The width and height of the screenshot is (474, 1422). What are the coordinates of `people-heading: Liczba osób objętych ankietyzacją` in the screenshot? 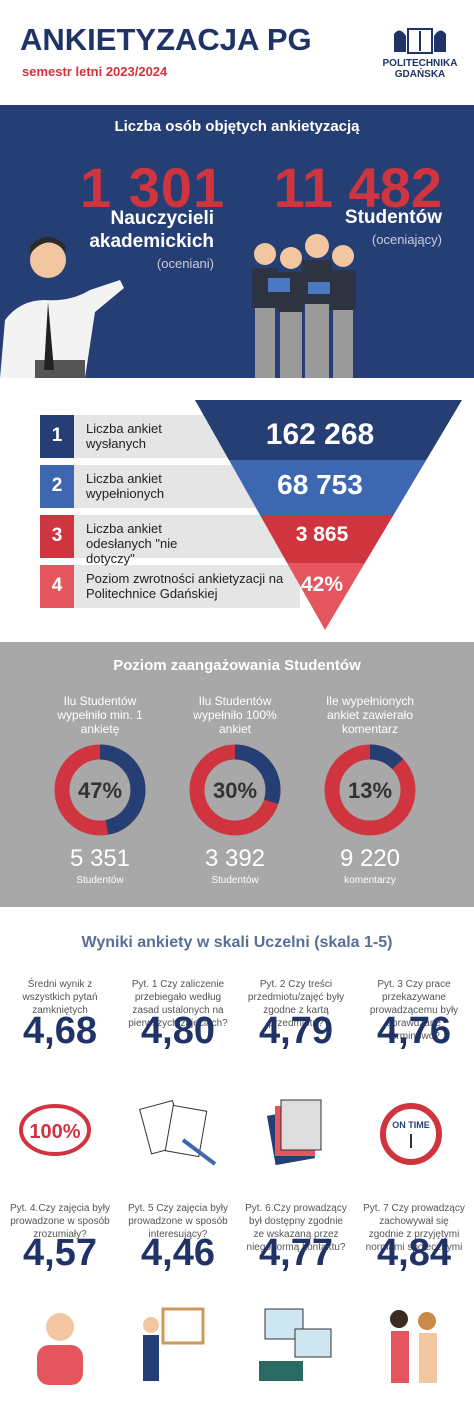 It's located at (237, 126).